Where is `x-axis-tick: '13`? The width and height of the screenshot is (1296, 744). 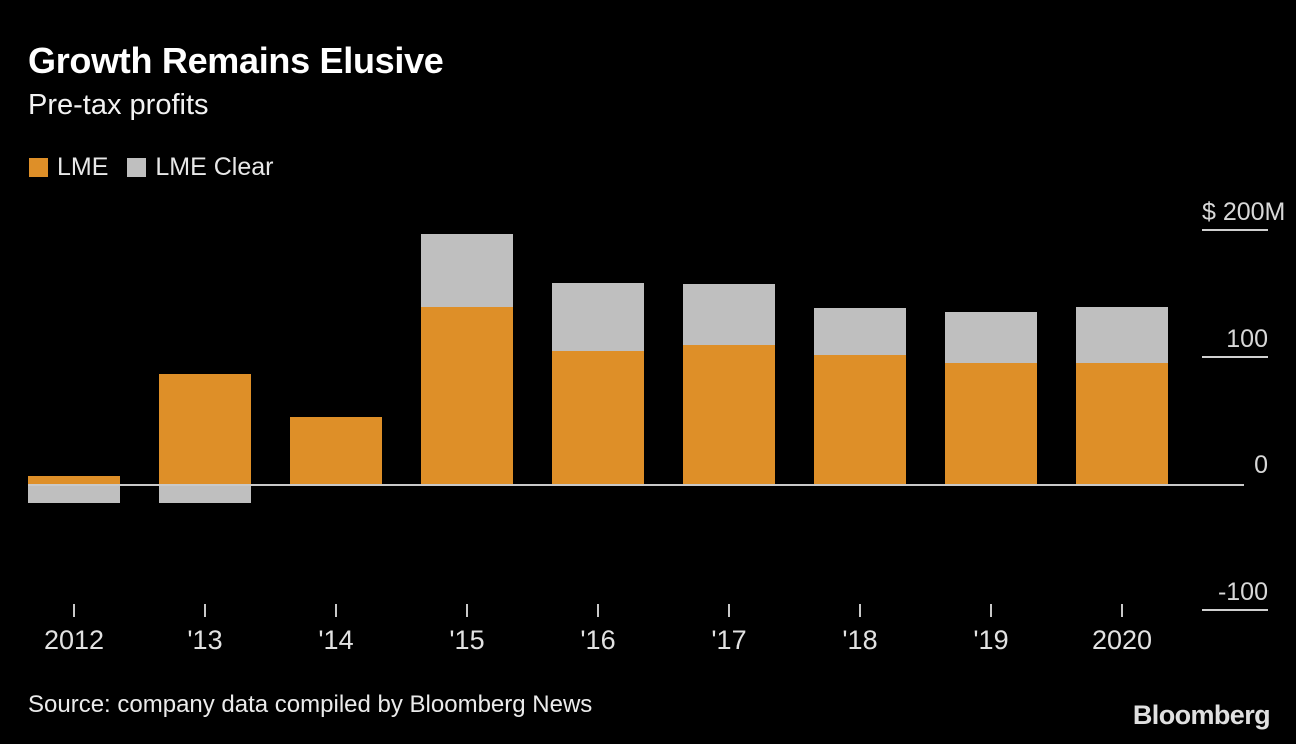 x-axis-tick: '13 is located at coordinates (205, 629).